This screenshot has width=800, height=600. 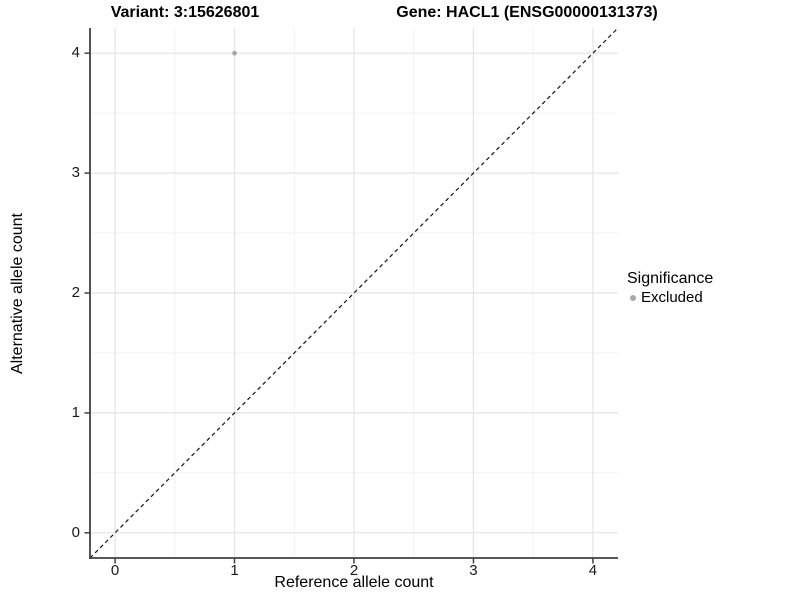 What do you see at coordinates (670, 288) in the screenshot?
I see `legend: Significance Excluded` at bounding box center [670, 288].